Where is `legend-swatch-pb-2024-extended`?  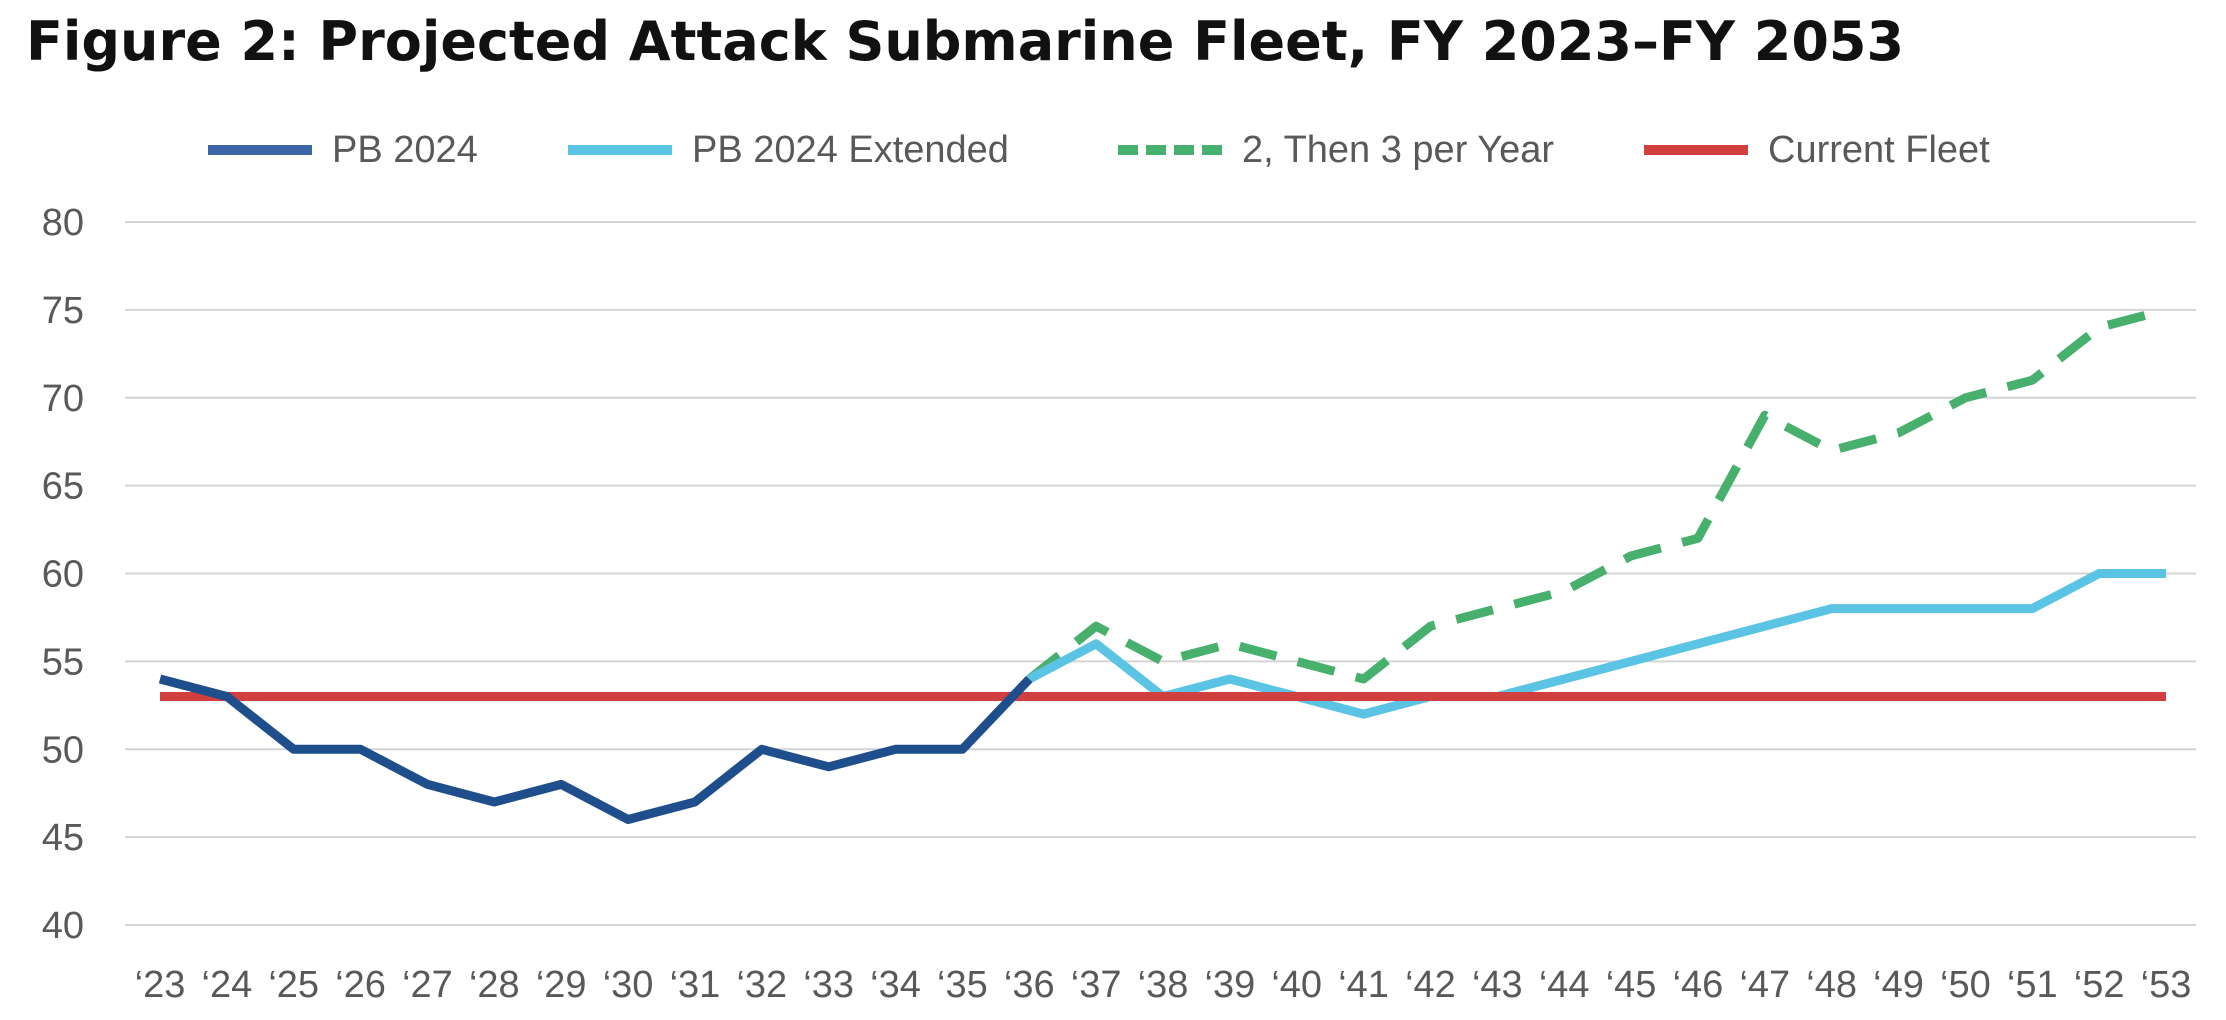
legend-swatch-pb-2024-extended is located at coordinates (620, 150).